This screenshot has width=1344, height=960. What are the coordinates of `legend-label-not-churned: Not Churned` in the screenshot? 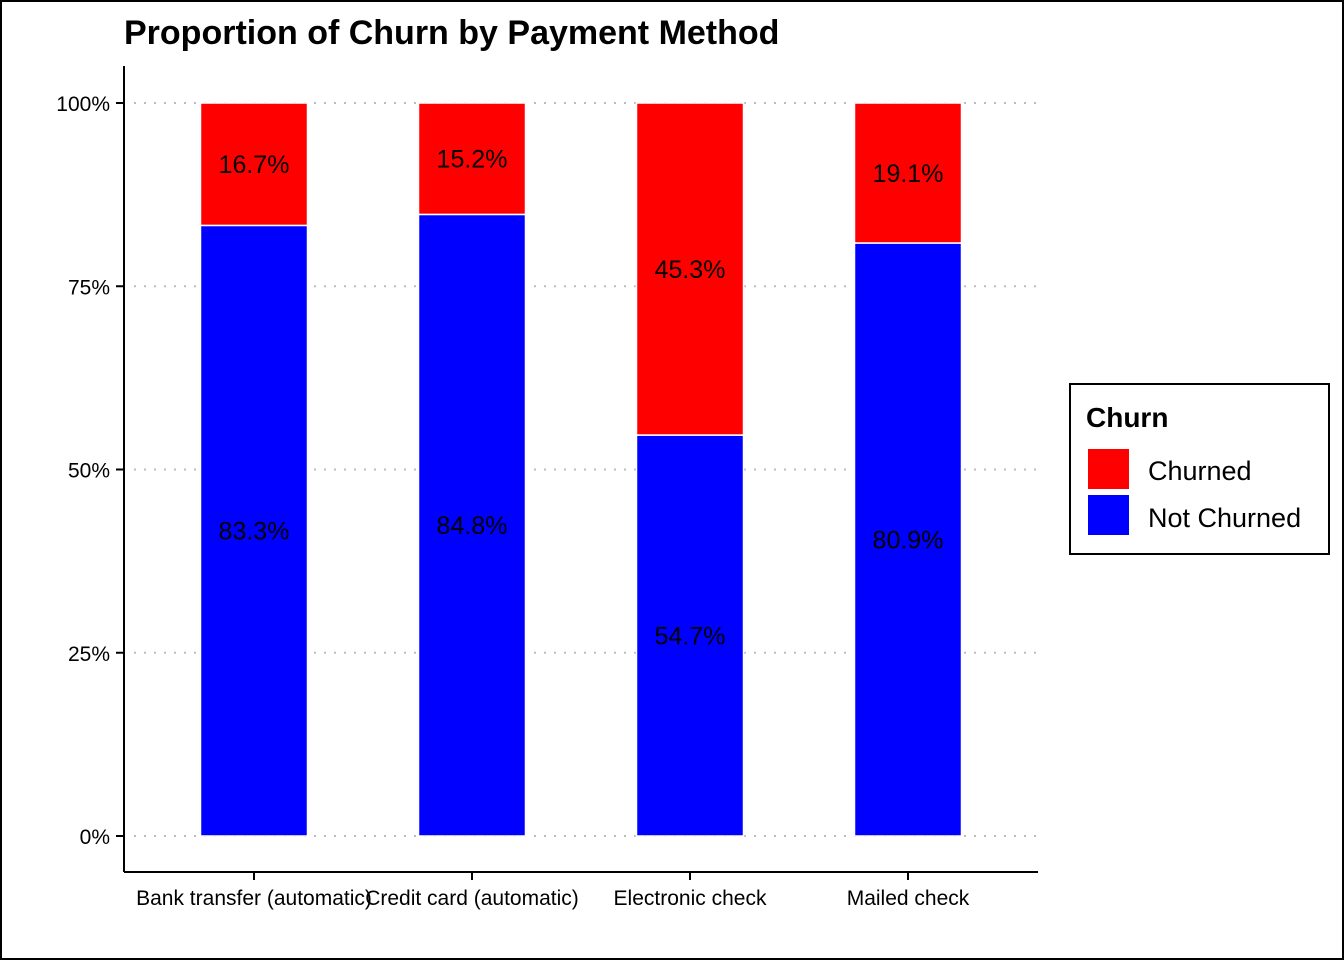 It's located at (1224, 518).